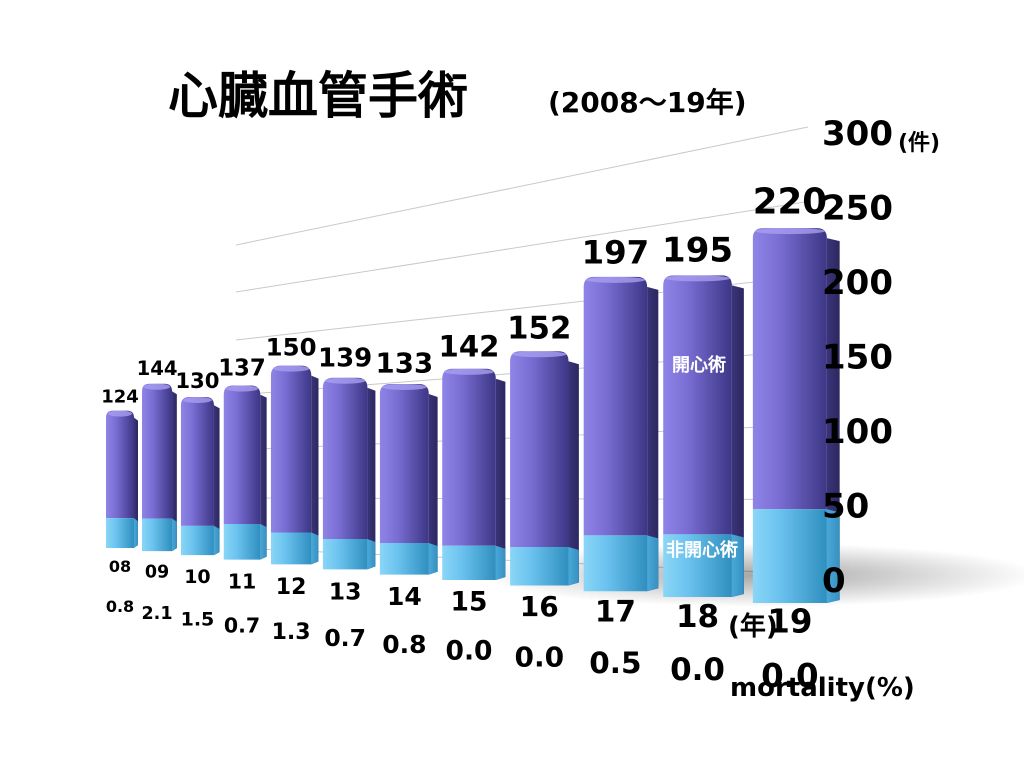 Image resolution: width=1024 pixels, height=768 pixels. Describe the element at coordinates (469, 602) in the screenshot. I see `x-tick-label: 15` at that location.